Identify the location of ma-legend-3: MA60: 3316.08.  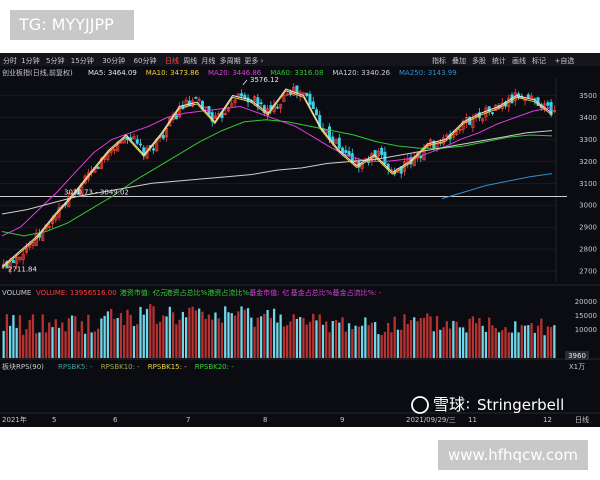
(296, 73).